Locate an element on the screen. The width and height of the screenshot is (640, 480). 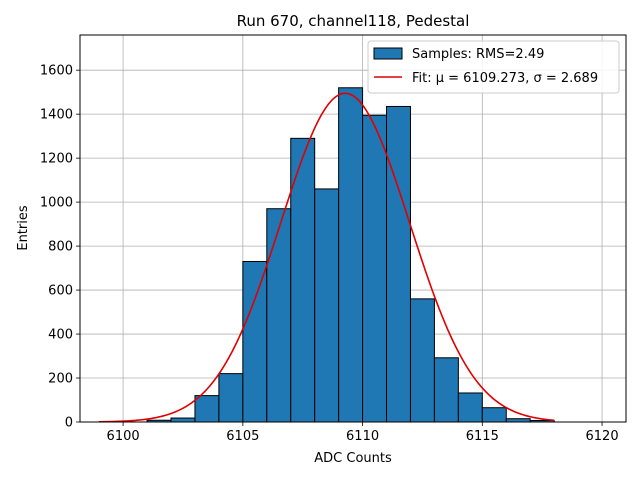
x-axis-ticks: 6100 6105 6110 6115 6120 is located at coordinates (363, 433).